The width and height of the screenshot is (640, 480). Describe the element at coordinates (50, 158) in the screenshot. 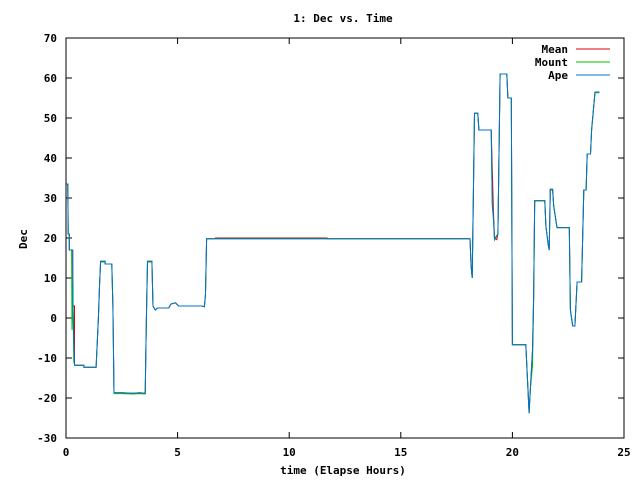

I see `y-tick-label: 40` at that location.